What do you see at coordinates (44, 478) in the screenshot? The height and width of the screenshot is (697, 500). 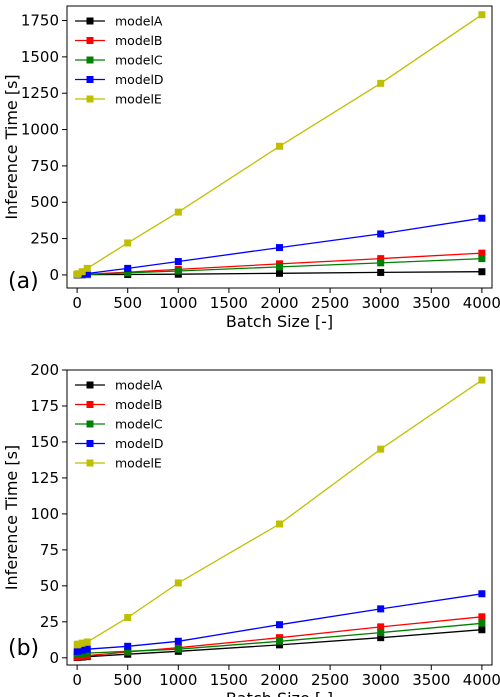 I see `y-tick-label: 125` at bounding box center [44, 478].